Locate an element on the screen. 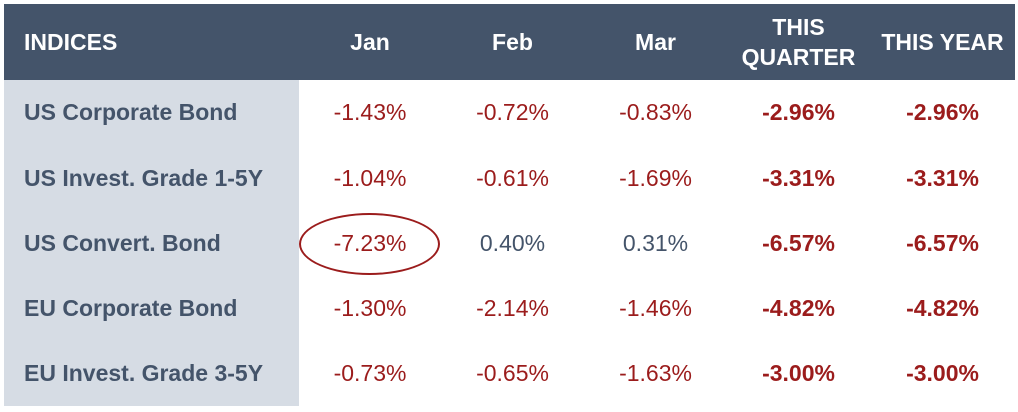  value-cell: -2.14% is located at coordinates (512, 308).